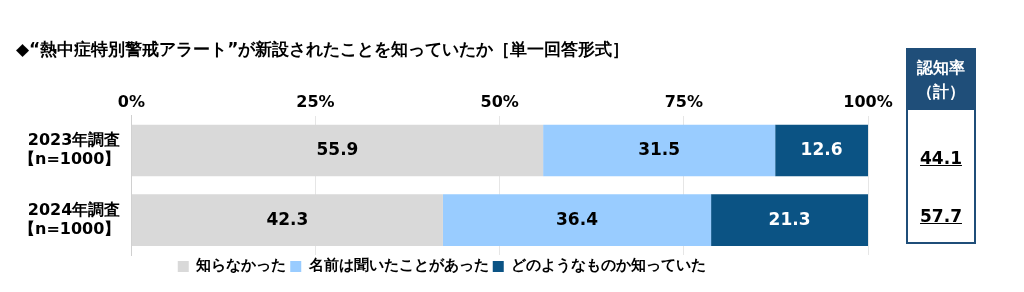 The height and width of the screenshot is (292, 1024). What do you see at coordinates (609, 265) in the screenshot?
I see `legend-label: どのようなものか知っていた` at bounding box center [609, 265].